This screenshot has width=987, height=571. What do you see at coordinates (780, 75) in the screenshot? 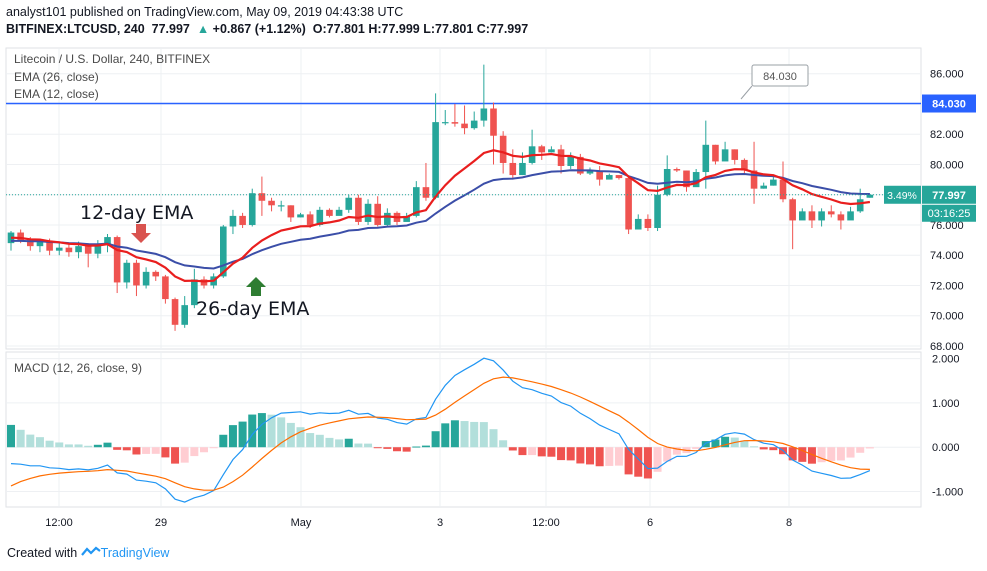
I see `callout-box` at bounding box center [780, 75].